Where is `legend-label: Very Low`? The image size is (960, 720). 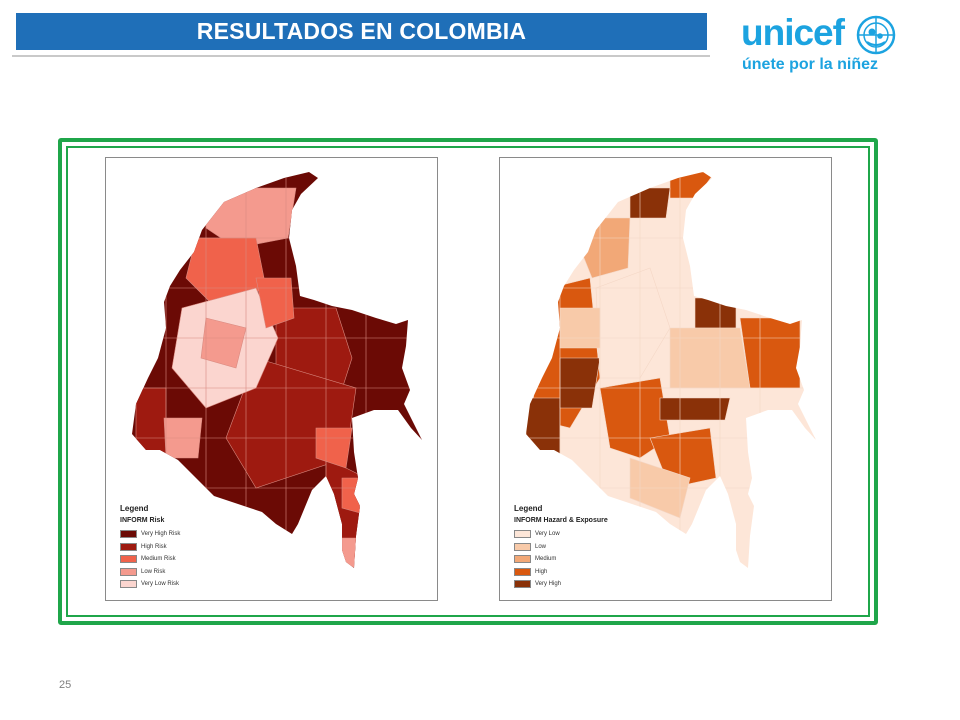 legend-label: Very Low is located at coordinates (547, 534).